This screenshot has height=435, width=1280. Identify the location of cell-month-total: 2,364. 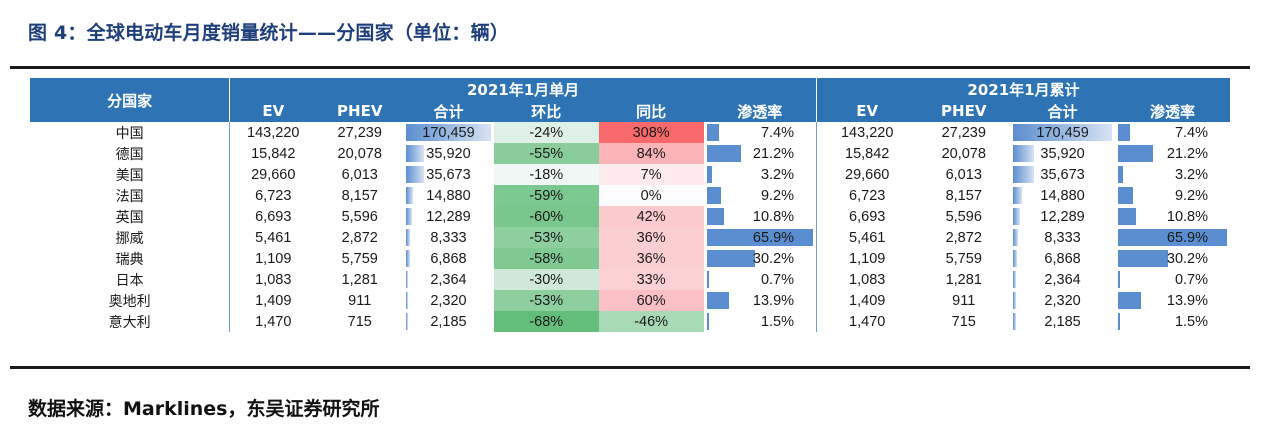
(448, 279).